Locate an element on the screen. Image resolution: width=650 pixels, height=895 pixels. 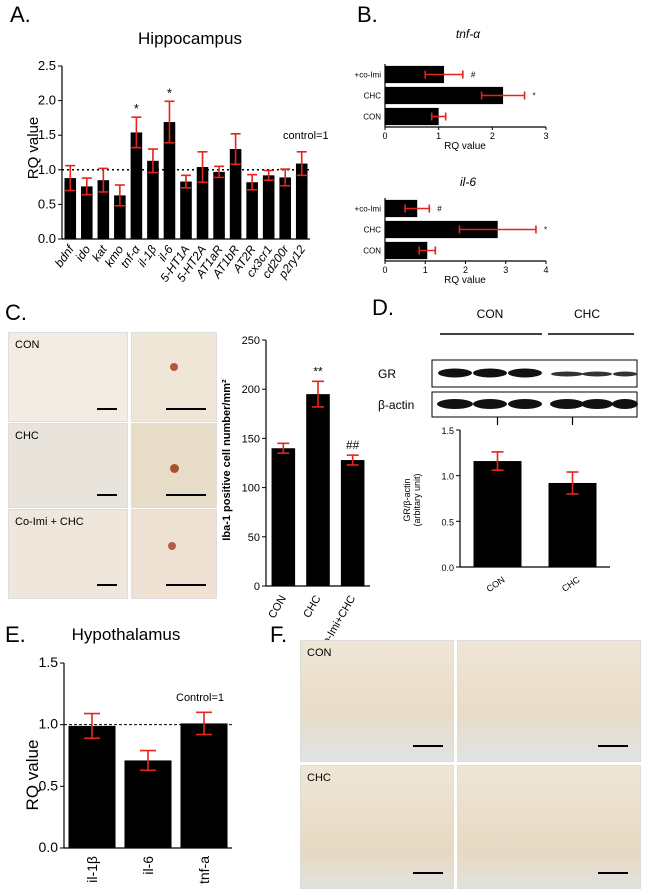
chart-e-annotation: Control=1 is located at coordinates (200, 698).